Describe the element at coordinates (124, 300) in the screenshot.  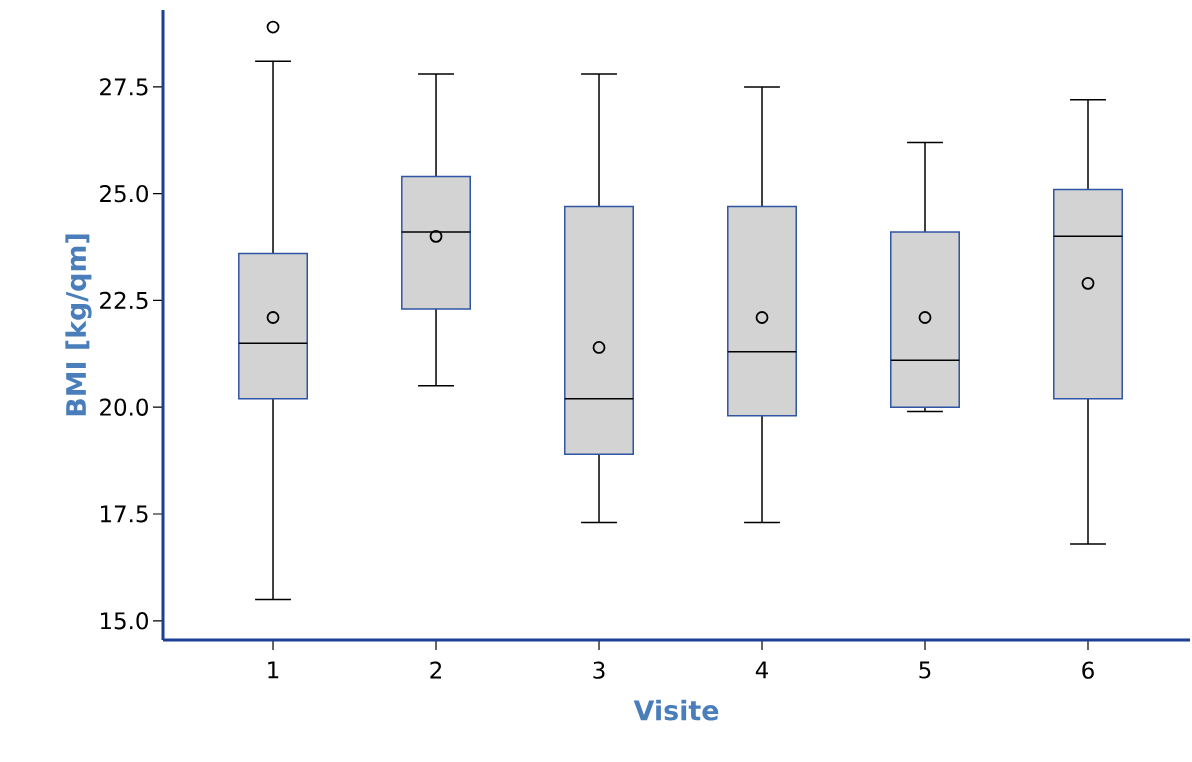
I see `y-tick-label: 22.5` at that location.